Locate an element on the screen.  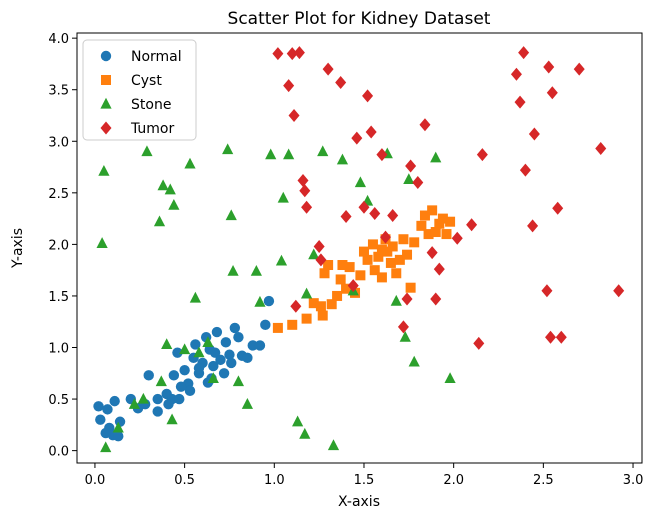
legend-box is located at coordinates (139, 90).